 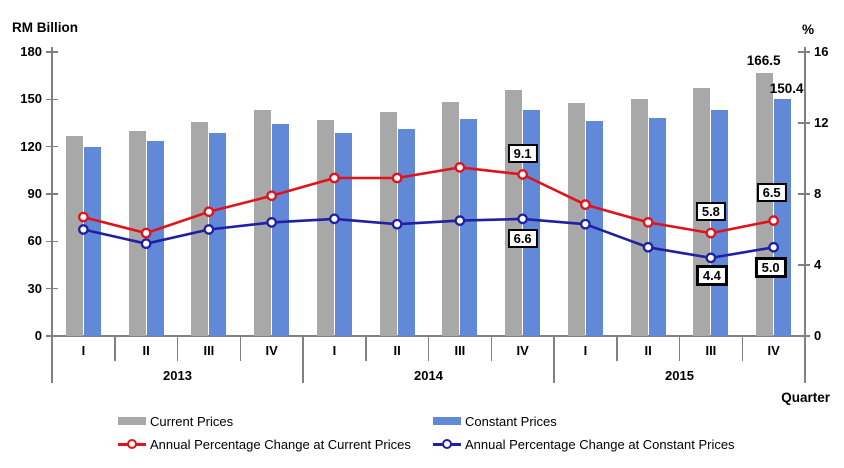 What do you see at coordinates (34, 193) in the screenshot?
I see `y-axis-left-tick-label-90: 90` at bounding box center [34, 193].